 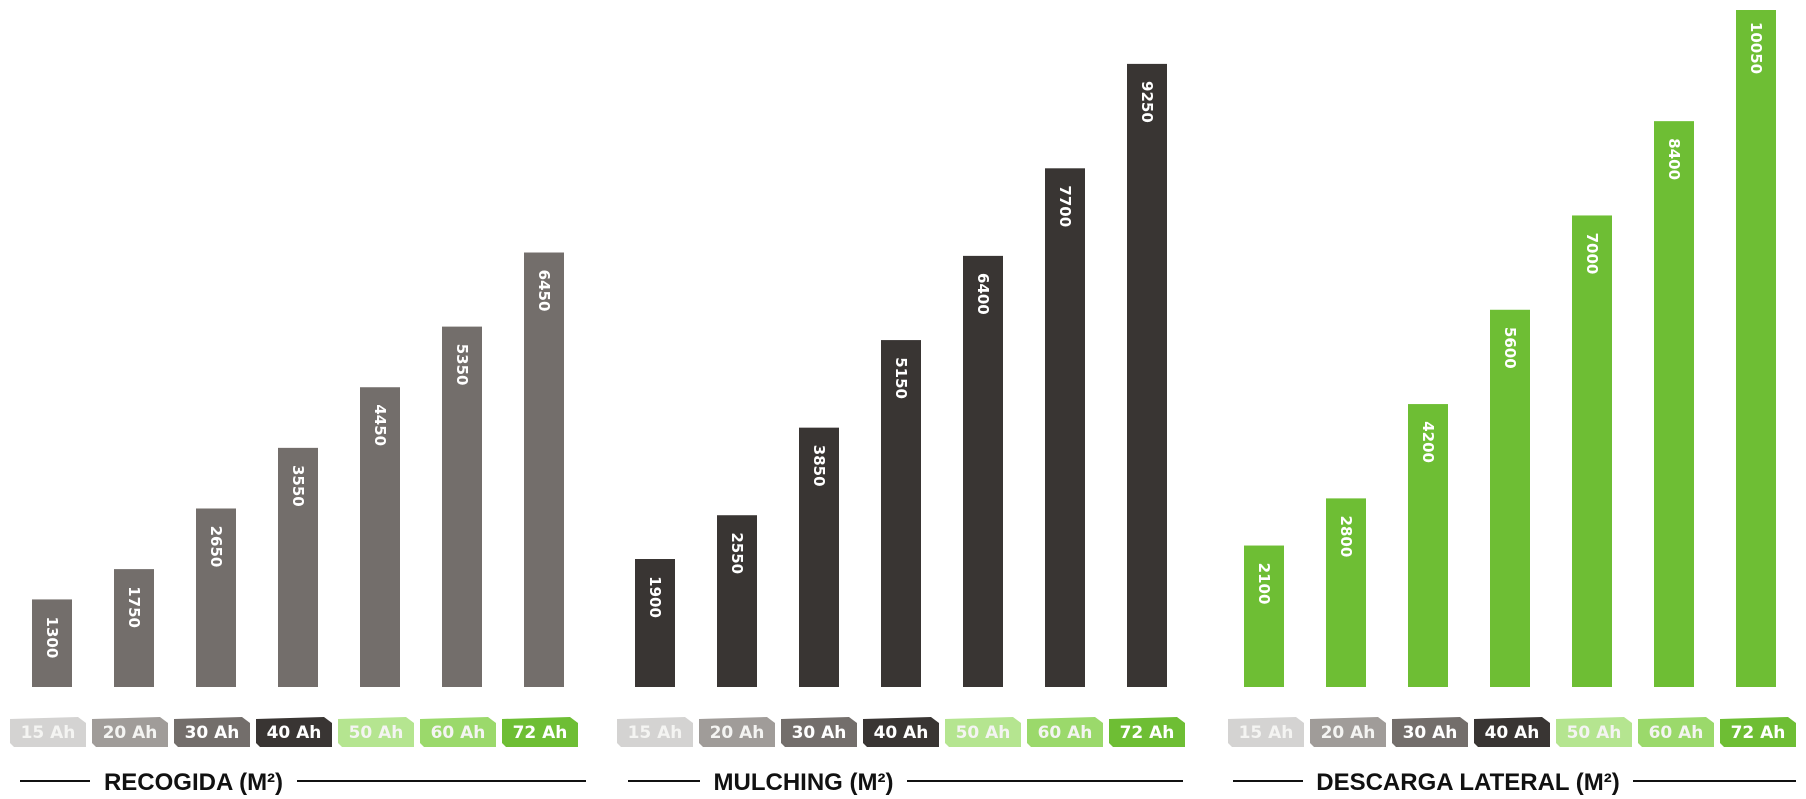 I want to click on bar-value-label: 5350, so click(x=462, y=365).